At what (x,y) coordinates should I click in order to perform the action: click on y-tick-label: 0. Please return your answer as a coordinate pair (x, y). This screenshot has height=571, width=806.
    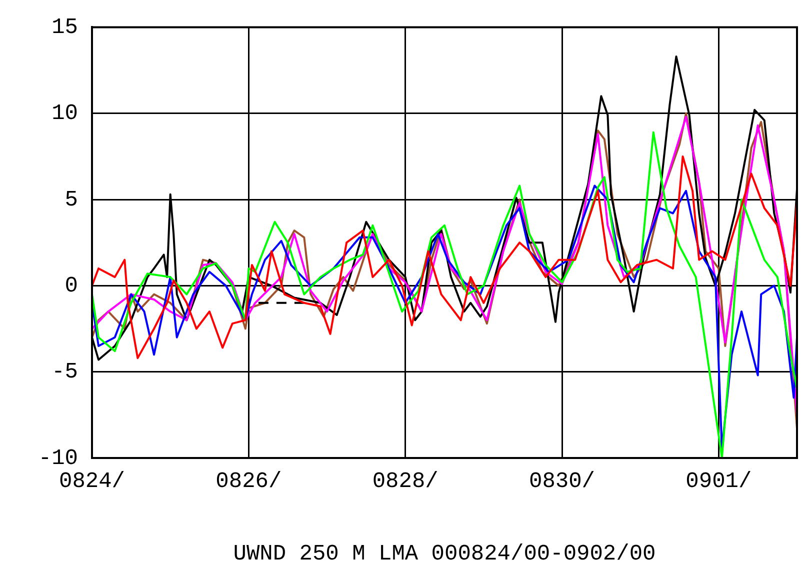
    Looking at the image, I should click on (71, 286).